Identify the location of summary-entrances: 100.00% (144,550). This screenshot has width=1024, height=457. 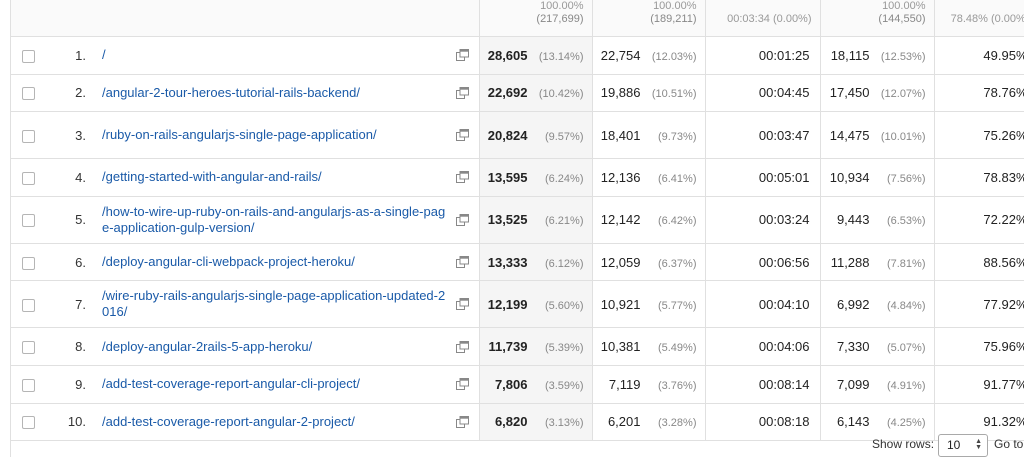
(876, 18).